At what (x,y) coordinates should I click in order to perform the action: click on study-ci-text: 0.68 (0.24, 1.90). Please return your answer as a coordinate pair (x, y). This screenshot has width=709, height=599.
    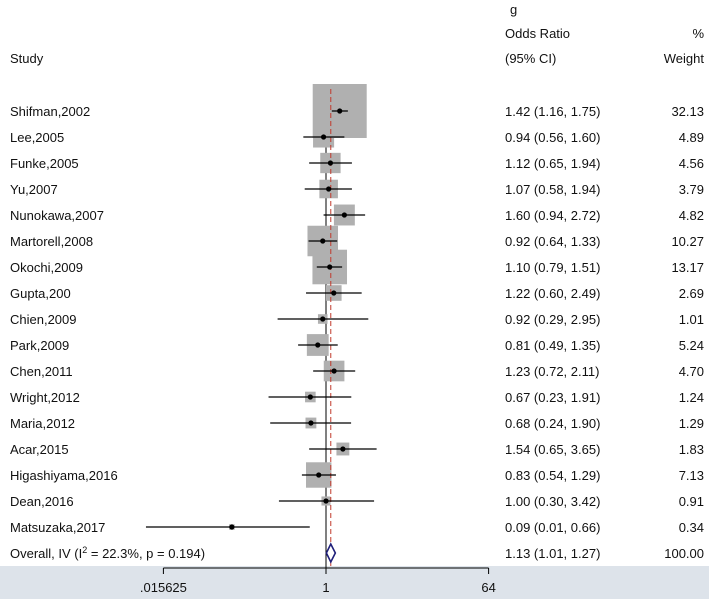
    Looking at the image, I should click on (552, 423).